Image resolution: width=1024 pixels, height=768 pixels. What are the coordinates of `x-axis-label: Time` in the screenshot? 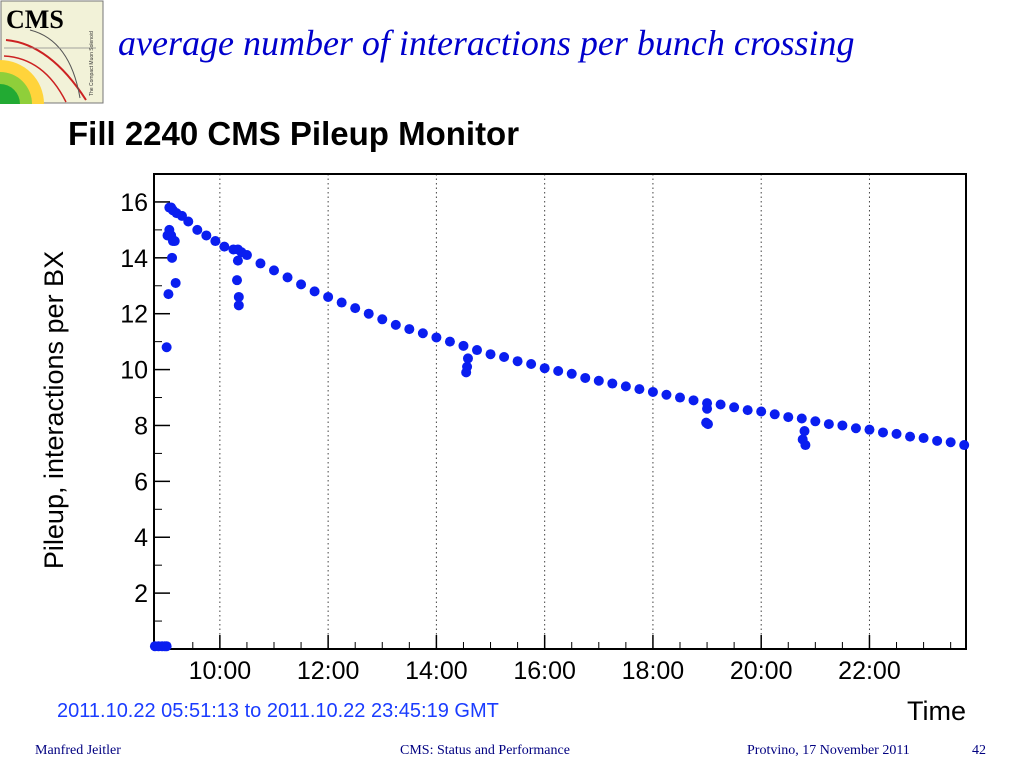 It's located at (936, 711).